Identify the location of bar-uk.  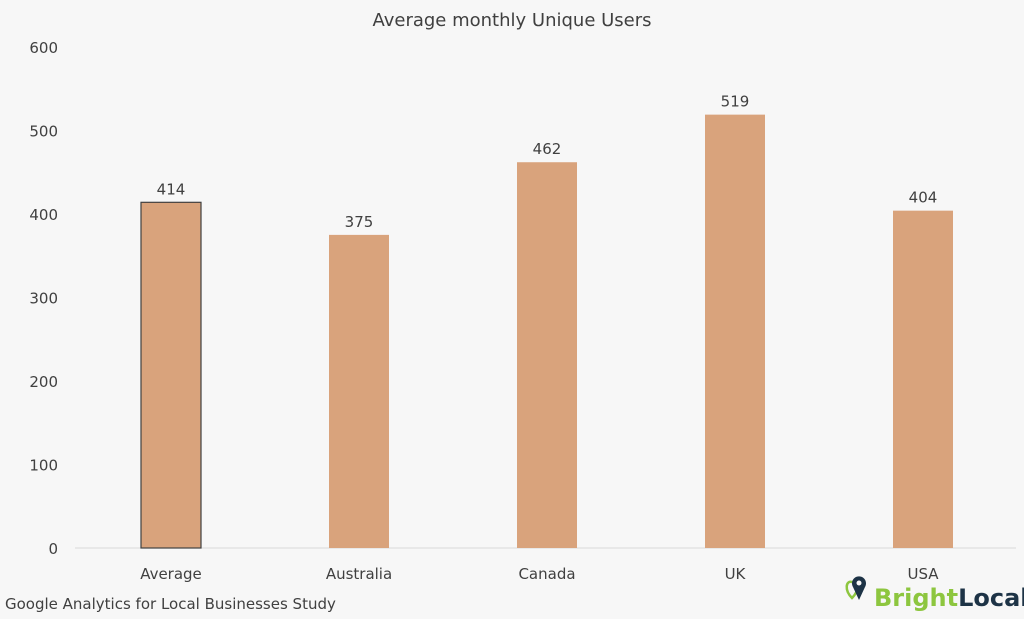
(735, 331).